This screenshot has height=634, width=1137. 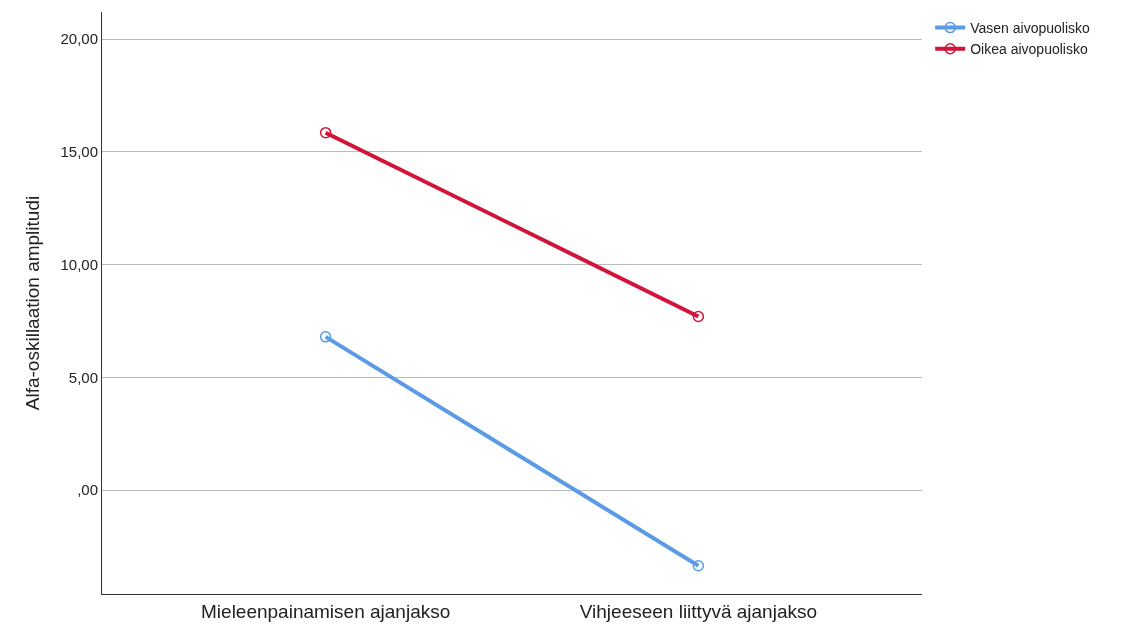 I want to click on legend-label: Oikea aivopuolisko, so click(x=1029, y=49).